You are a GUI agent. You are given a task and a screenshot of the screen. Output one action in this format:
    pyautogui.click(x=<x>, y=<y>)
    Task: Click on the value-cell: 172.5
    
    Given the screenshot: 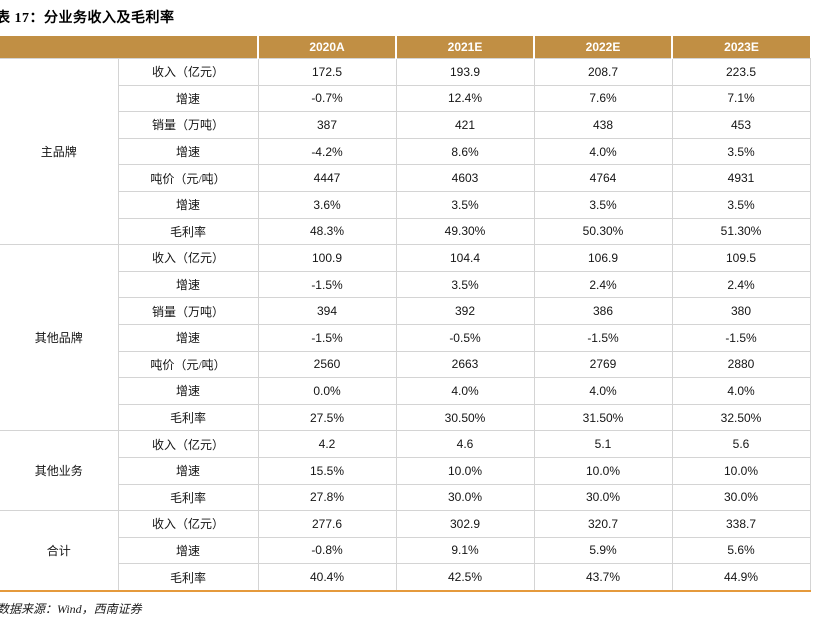 What is the action you would take?
    pyautogui.click(x=327, y=72)
    